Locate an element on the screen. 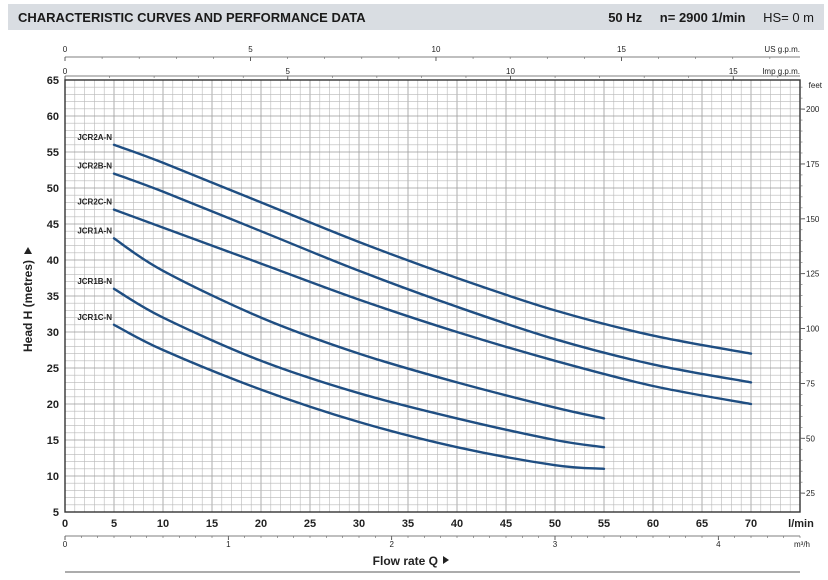 This screenshot has width=828, height=580. feet-tick-label: 75 is located at coordinates (810, 383).